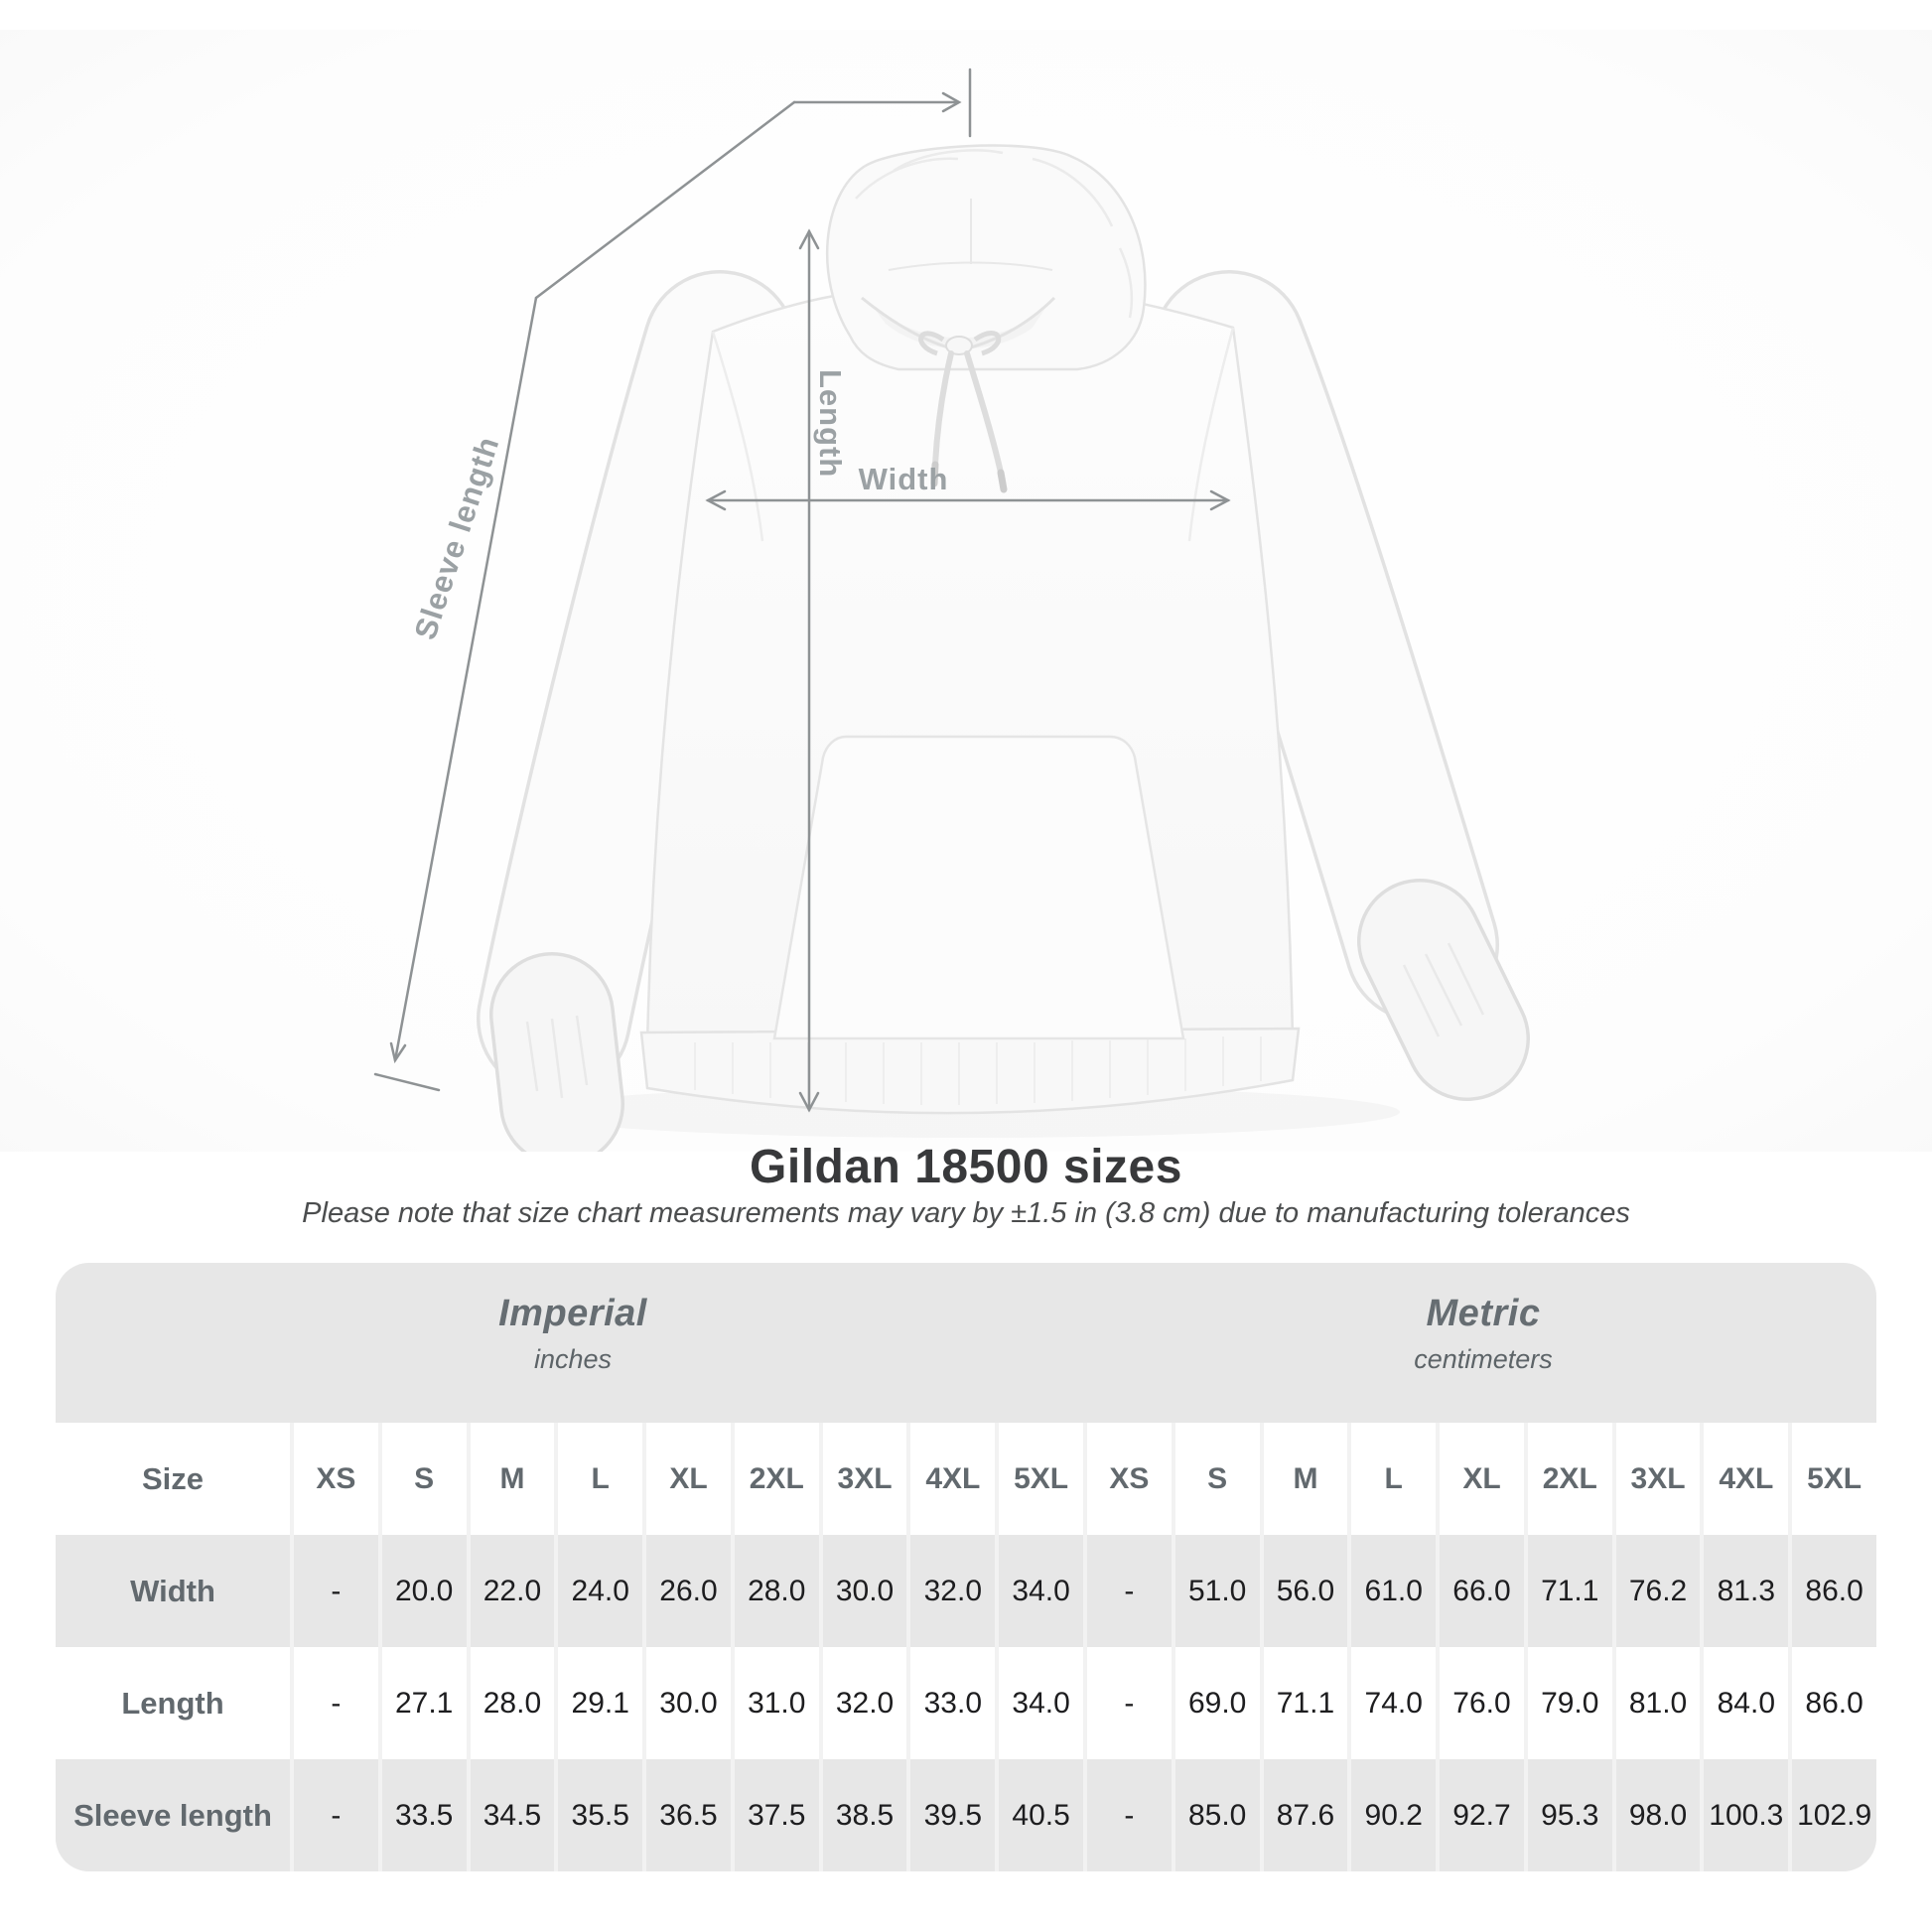 The height and width of the screenshot is (1932, 1932). I want to click on imperial-value-cell: 22.0, so click(512, 1591).